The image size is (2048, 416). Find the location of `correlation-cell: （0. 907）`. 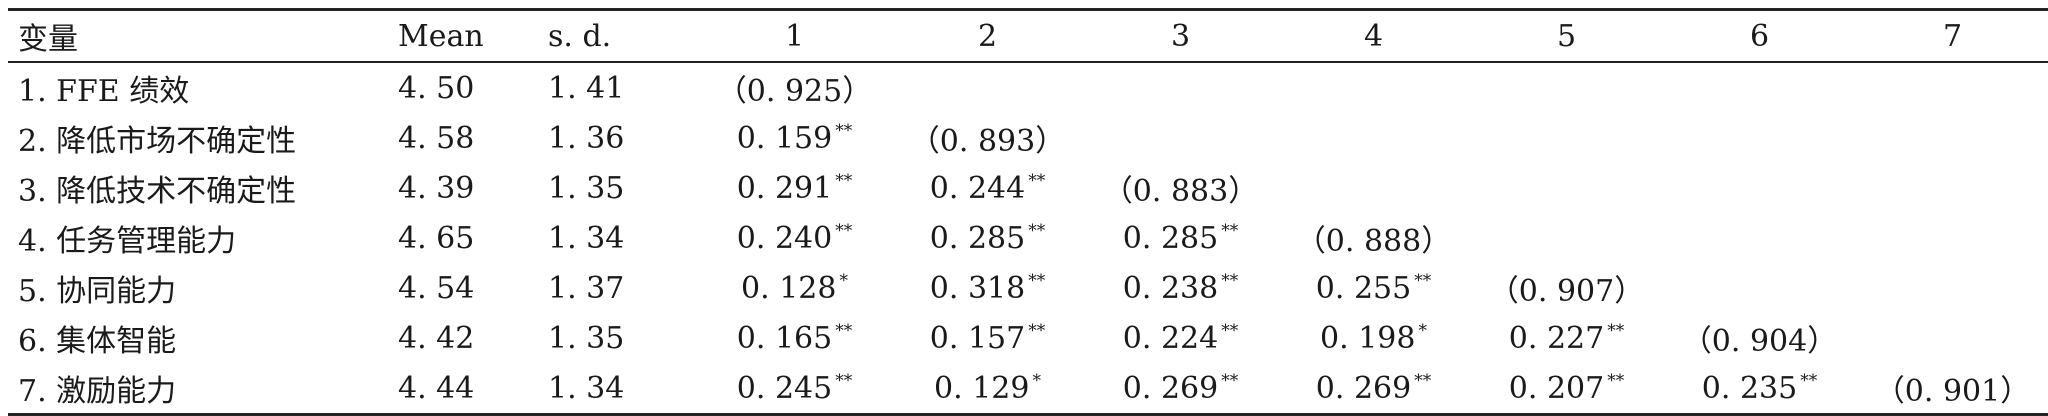

correlation-cell: （0. 907） is located at coordinates (1566, 288).